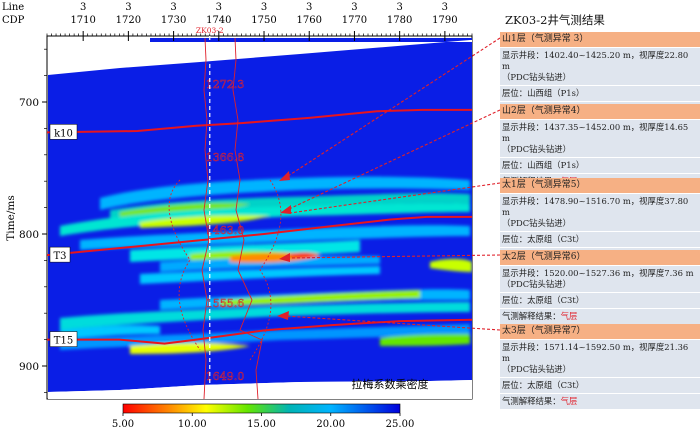 The image size is (700, 431). Describe the element at coordinates (393, 160) in the screenshot. I see `pointer-shan2` at that location.